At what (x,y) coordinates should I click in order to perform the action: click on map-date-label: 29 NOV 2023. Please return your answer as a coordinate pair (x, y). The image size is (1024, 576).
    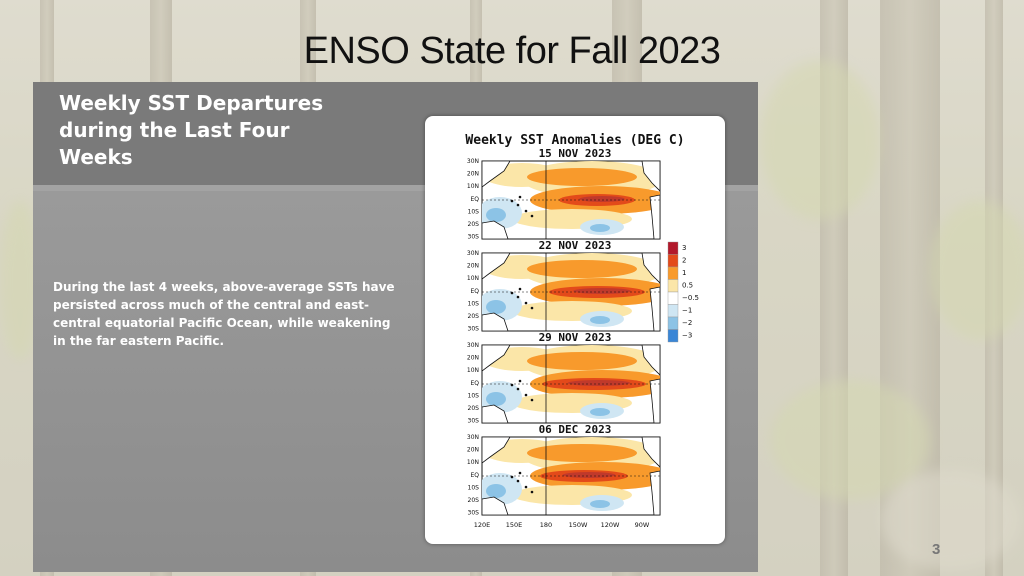
    Looking at the image, I should click on (575, 337).